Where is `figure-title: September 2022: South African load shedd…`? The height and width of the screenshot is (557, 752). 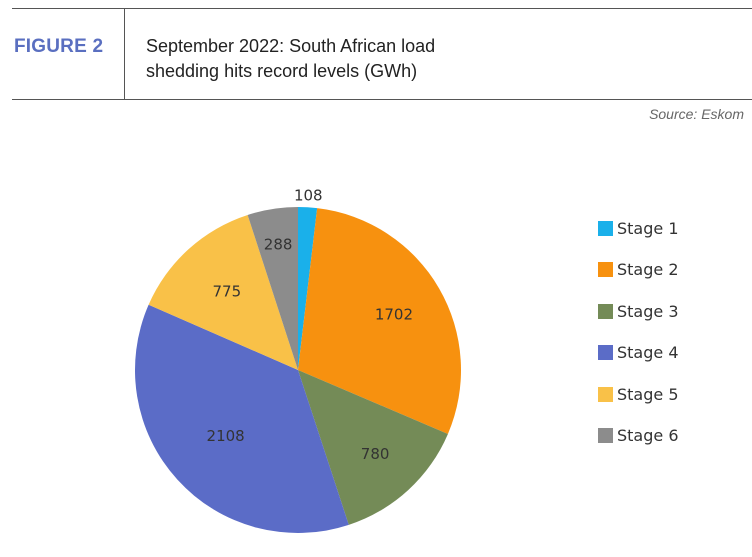 figure-title: September 2022: South African load shedd… is located at coordinates (326, 59).